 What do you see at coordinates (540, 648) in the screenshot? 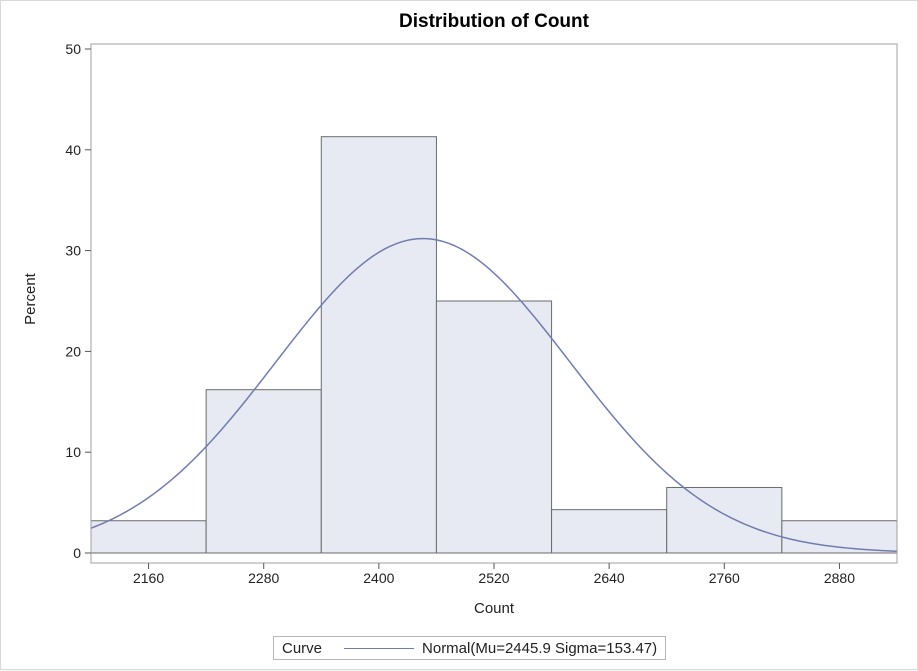
I see `legend-entry: Normal(Mu=2445.9 Sigma=153.47)` at bounding box center [540, 648].